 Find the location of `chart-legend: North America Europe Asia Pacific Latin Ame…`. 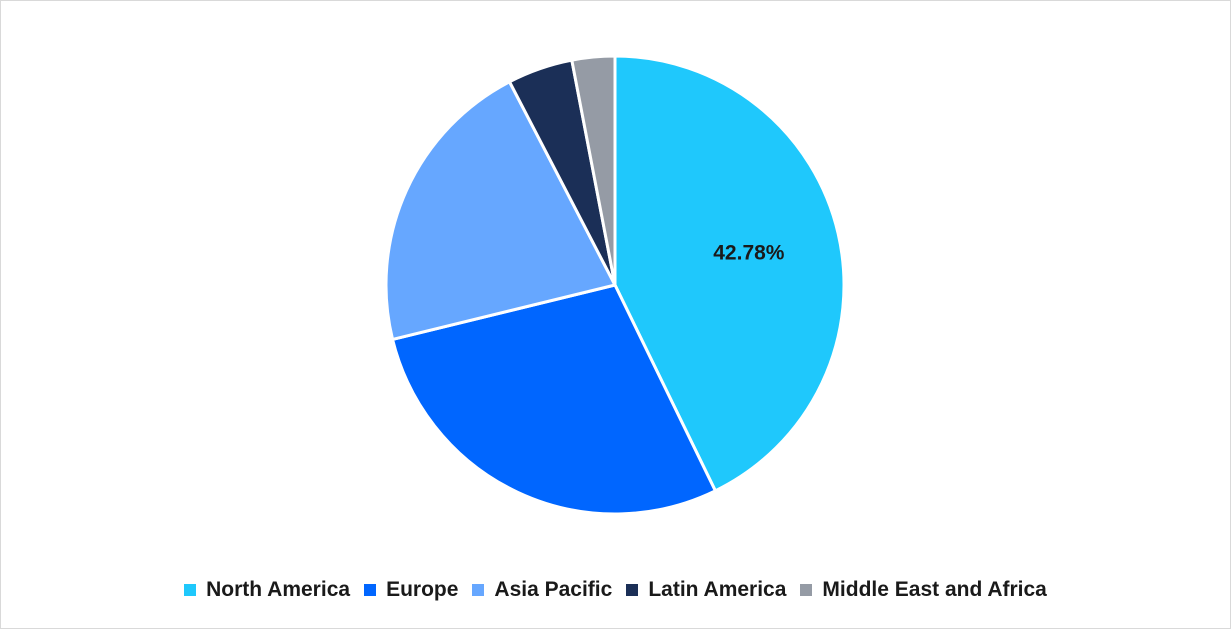

chart-legend: North America Europe Asia Pacific Latin Ame… is located at coordinates (615, 590).